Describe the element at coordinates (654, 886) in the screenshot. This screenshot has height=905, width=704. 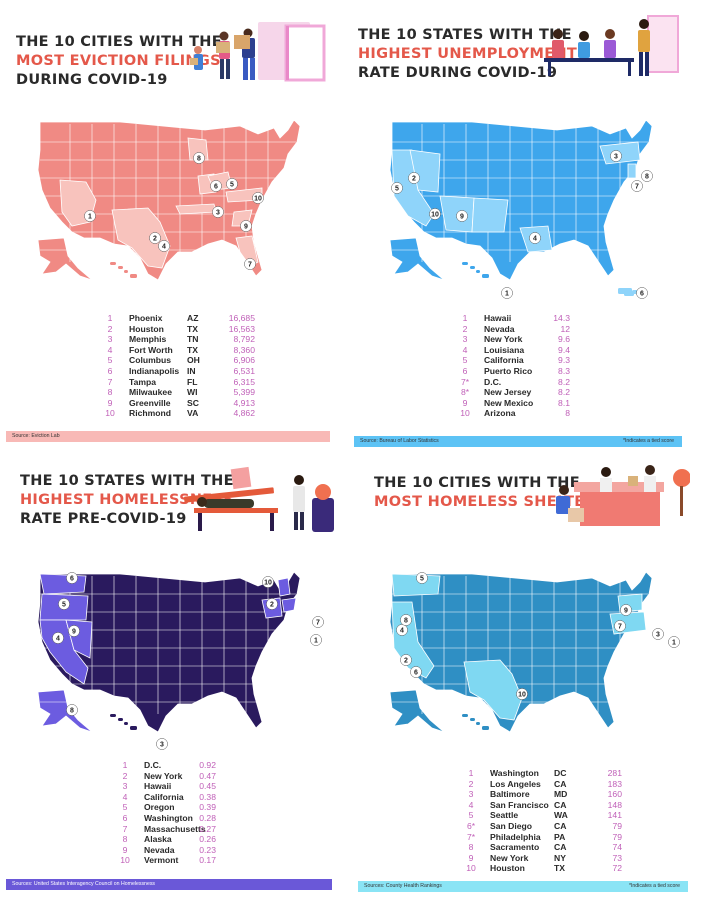
I see `tie-note: *Indicates a tied score` at that location.